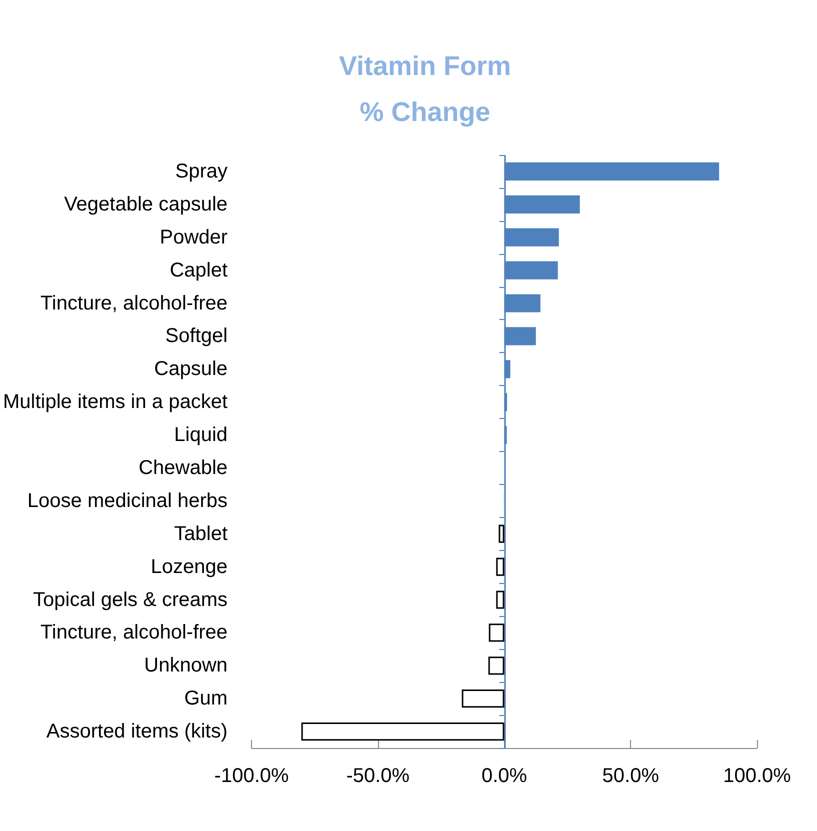 The height and width of the screenshot is (831, 817). Describe the element at coordinates (631, 776) in the screenshot. I see `x-tick-label: 50.0%` at that location.